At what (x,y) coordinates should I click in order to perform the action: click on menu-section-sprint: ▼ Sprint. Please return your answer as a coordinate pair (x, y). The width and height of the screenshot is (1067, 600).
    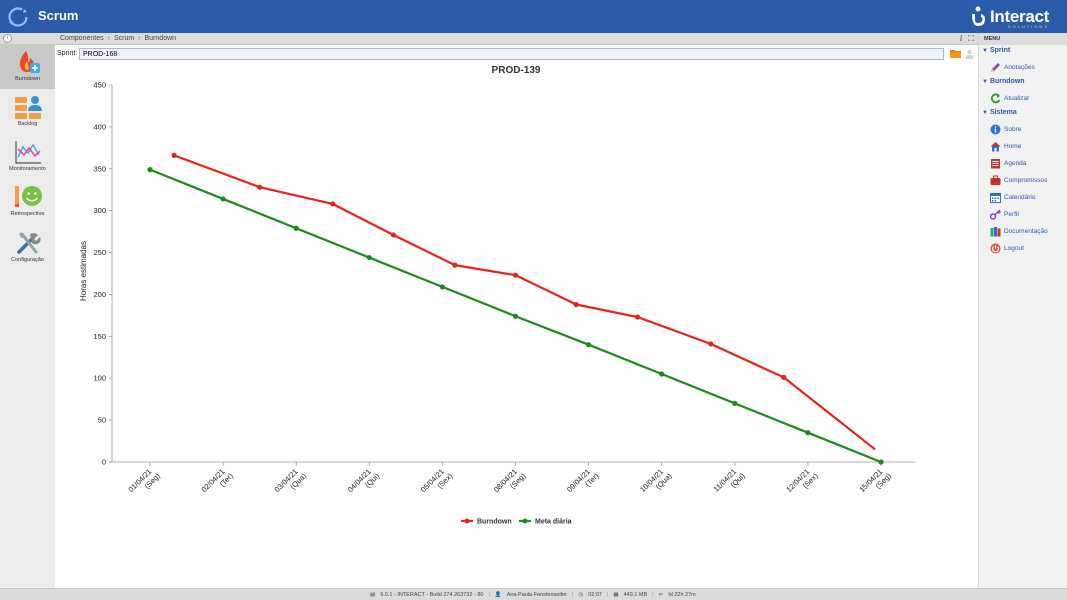
    Looking at the image, I should click on (1023, 52).